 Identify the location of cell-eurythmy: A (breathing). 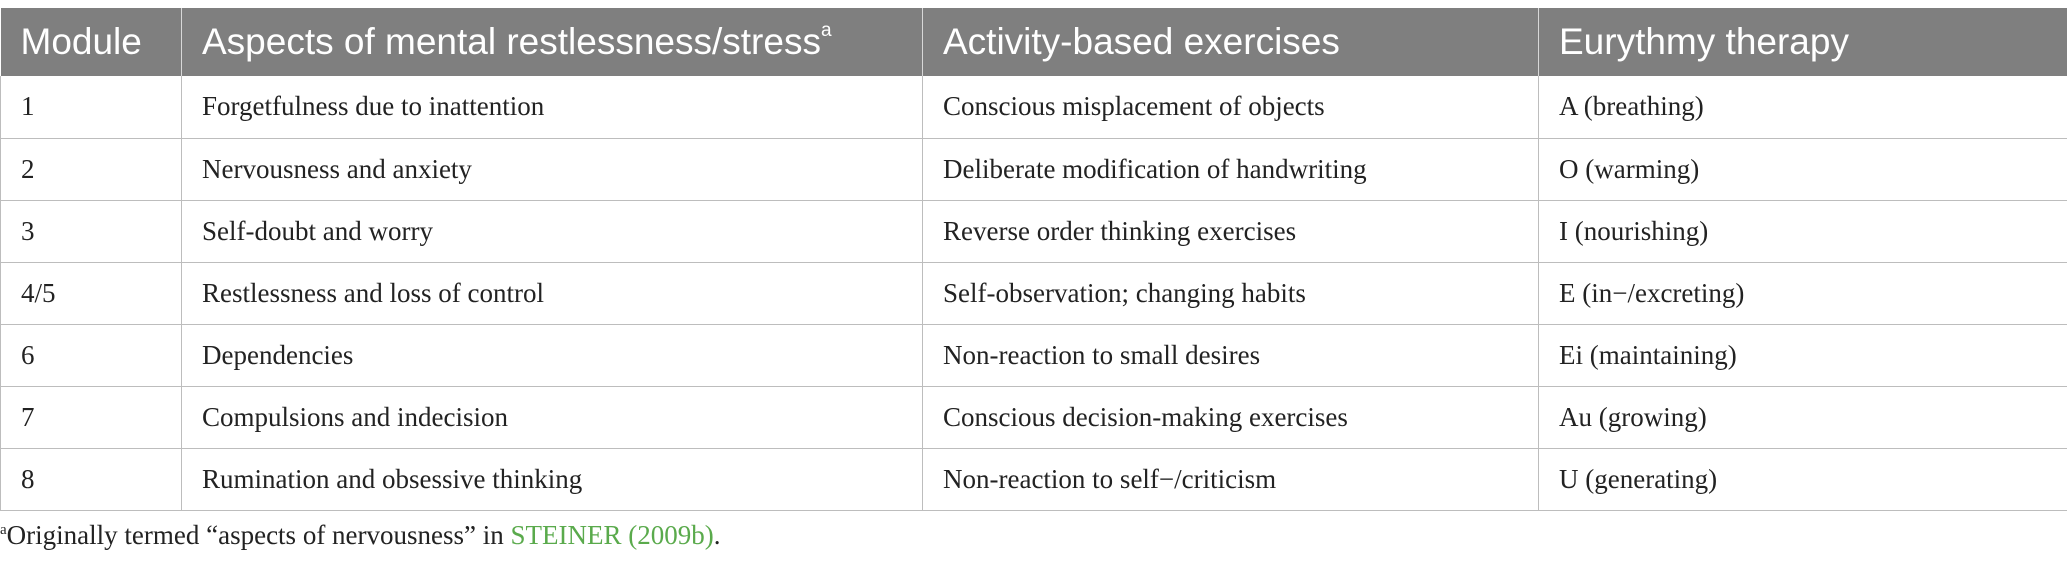
(1802, 107).